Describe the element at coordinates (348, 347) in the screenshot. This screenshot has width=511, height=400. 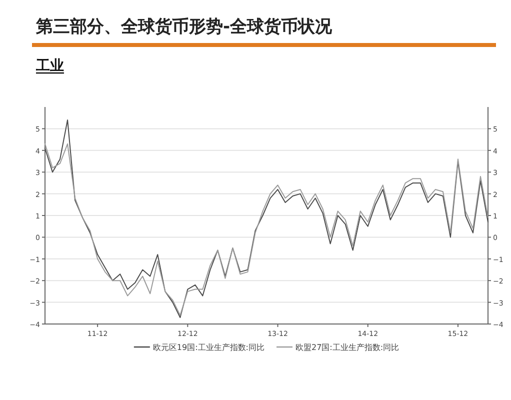
I see `legend-label: 欧盟27国:工业生产指数:同比` at that location.